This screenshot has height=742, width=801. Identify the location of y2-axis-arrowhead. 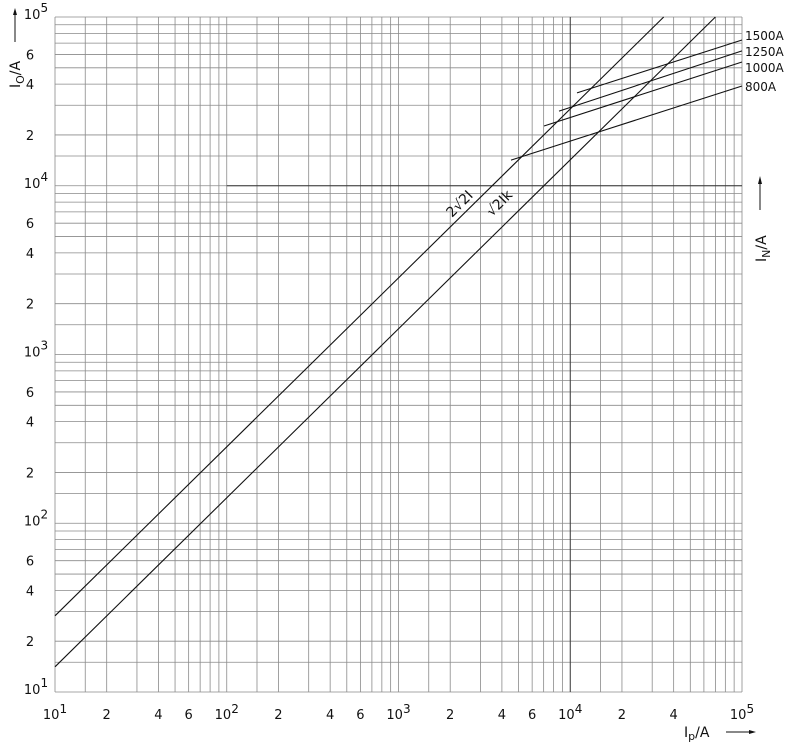
(760, 180).